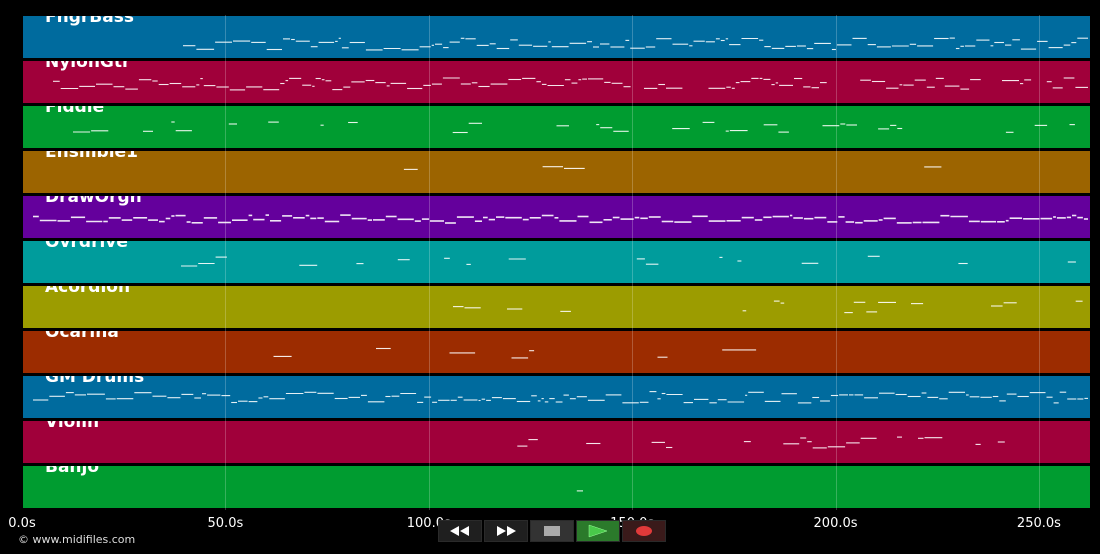 Image resolution: width=1100 pixels, height=554 pixels. Describe the element at coordinates (95, 381) in the screenshot. I see `track-name: GM Drums` at that location.